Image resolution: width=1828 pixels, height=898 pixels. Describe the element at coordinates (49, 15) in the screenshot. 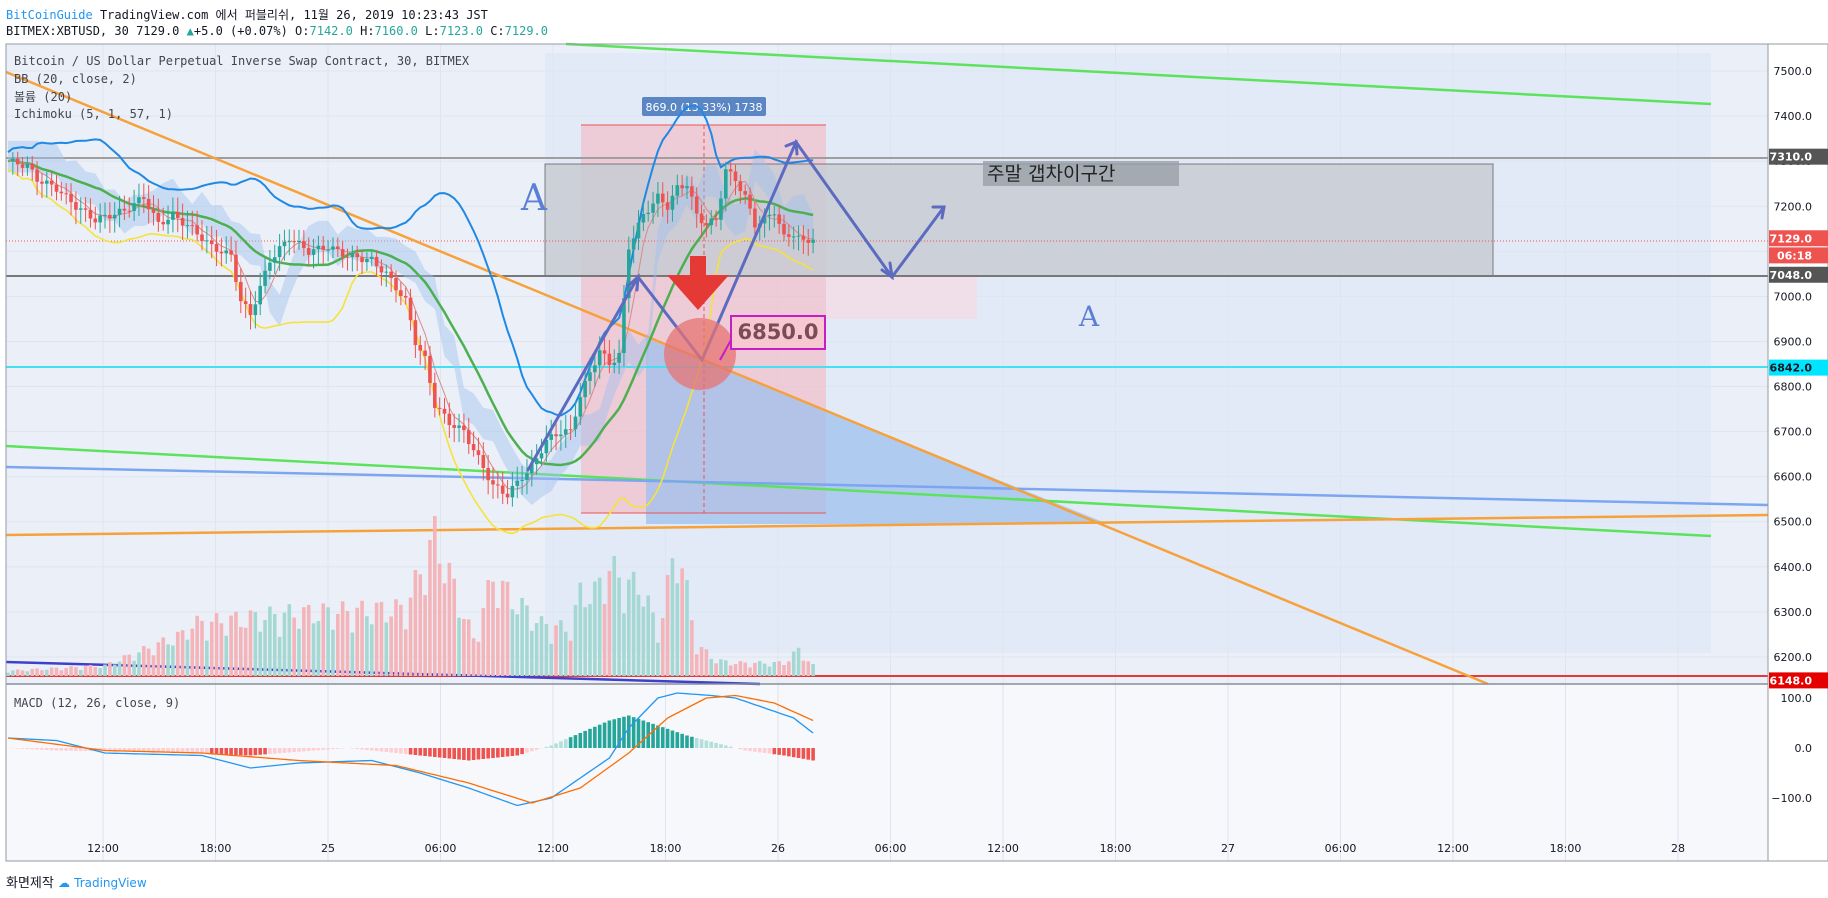

I see `author-name: BitCoinGuide` at that location.